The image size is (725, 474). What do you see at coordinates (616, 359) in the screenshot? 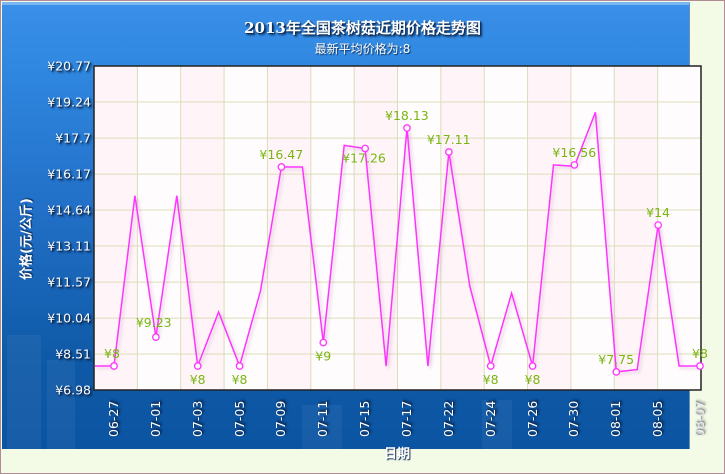
I see `data-point-label: ¥7.75` at bounding box center [616, 359].